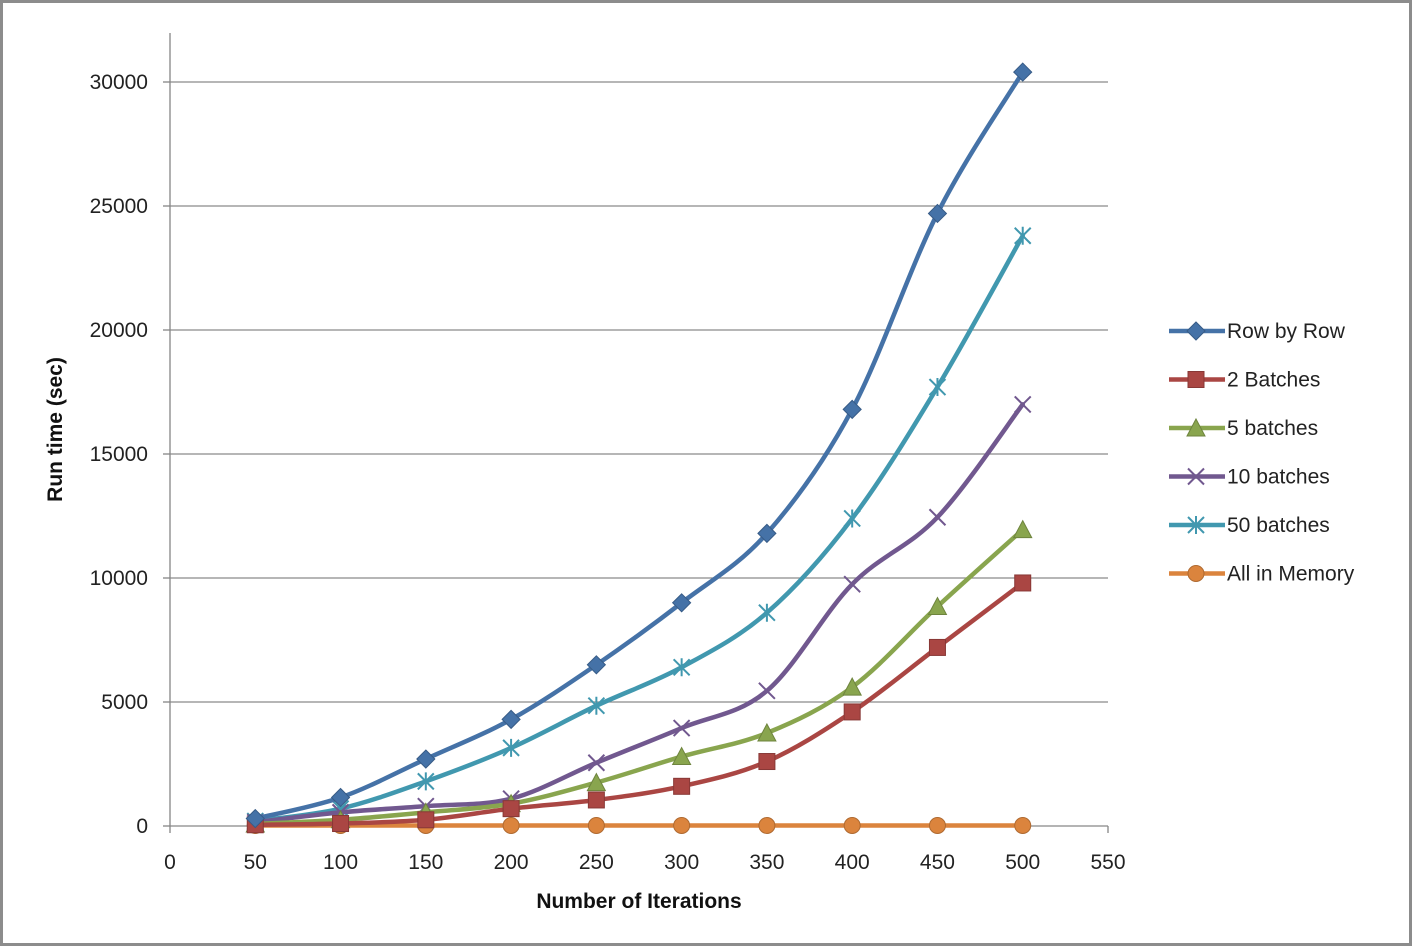 This screenshot has width=1412, height=949. Describe the element at coordinates (119, 82) in the screenshot. I see `y-tick-label: 30000` at that location.